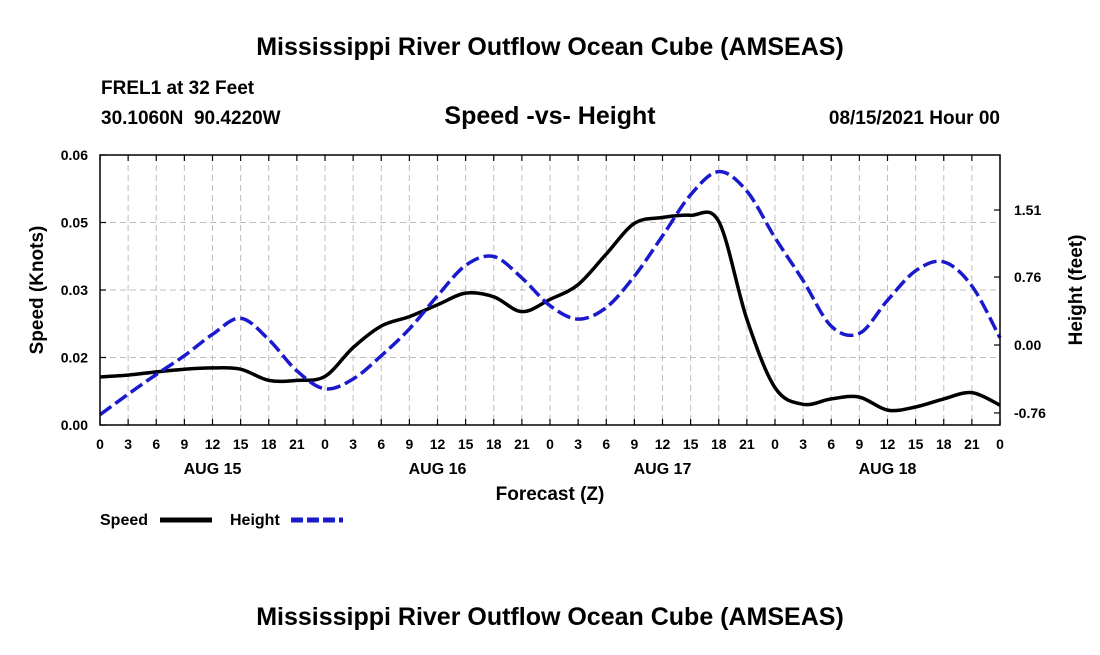 The width and height of the screenshot is (1100, 655). I want to click on y2-tick-label: -0.76, so click(1030, 413).